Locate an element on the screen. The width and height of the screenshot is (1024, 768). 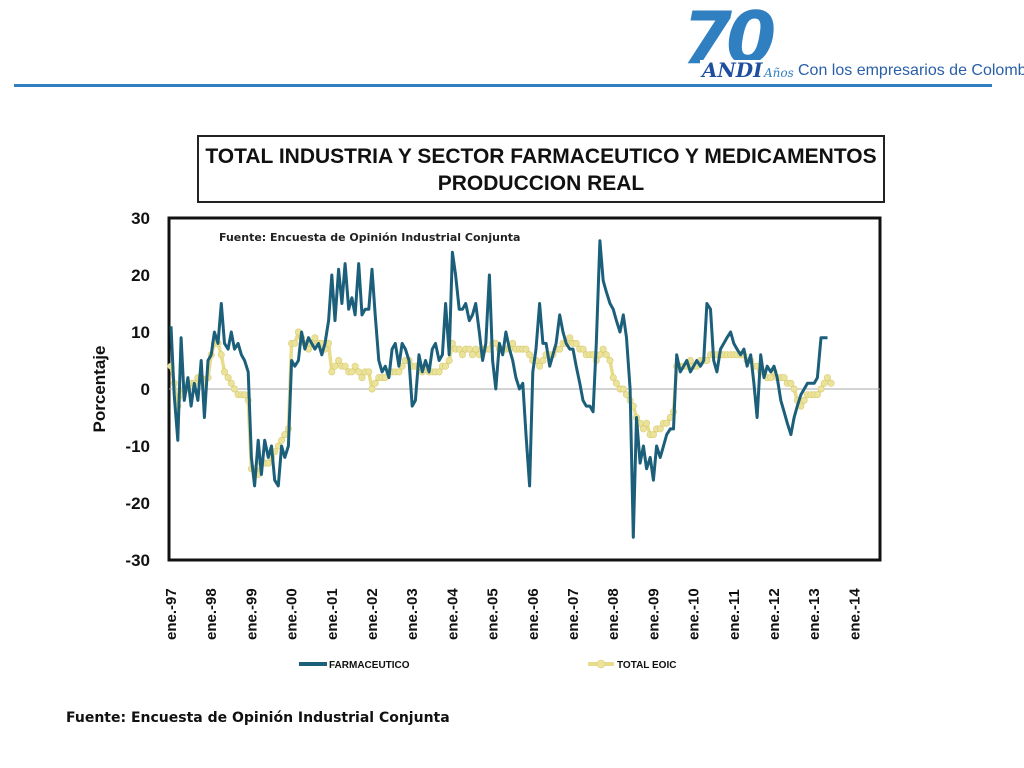
x-tick-label: ene.-13 is located at coordinates (814, 614).